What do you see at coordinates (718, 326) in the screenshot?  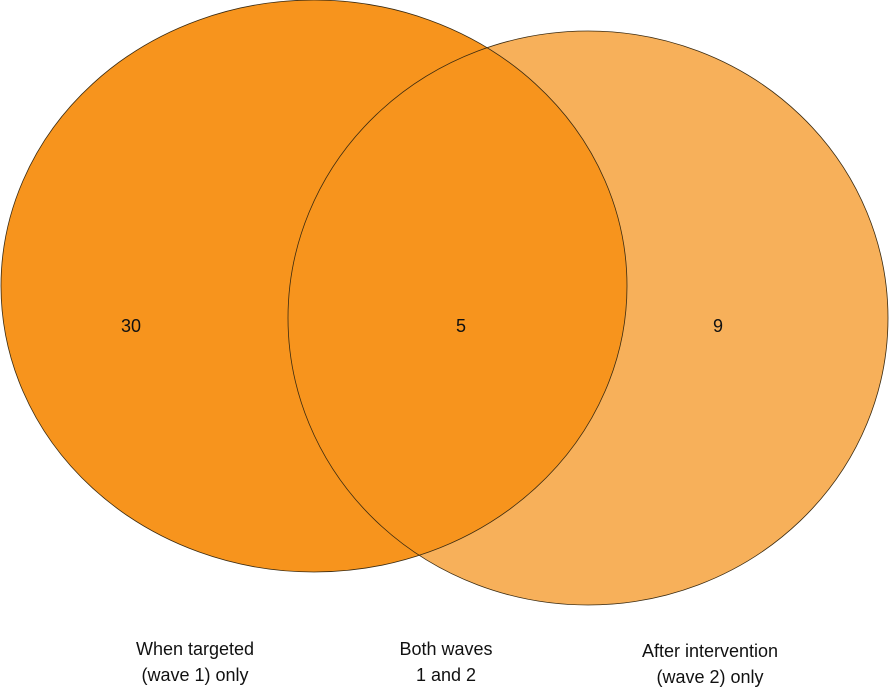 I see `region-count: 9` at bounding box center [718, 326].